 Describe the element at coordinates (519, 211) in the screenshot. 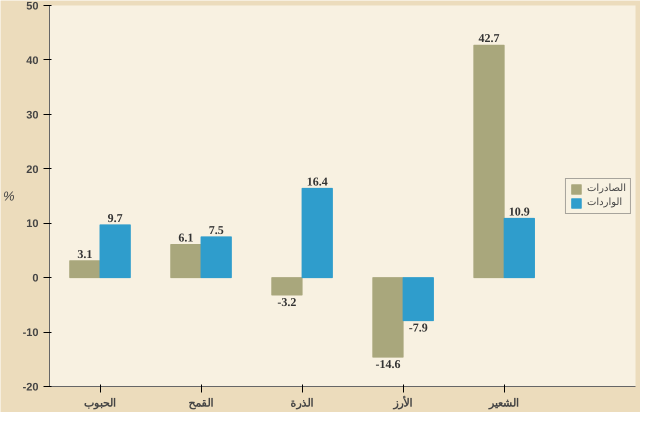

I see `data-label: 10.9` at that location.